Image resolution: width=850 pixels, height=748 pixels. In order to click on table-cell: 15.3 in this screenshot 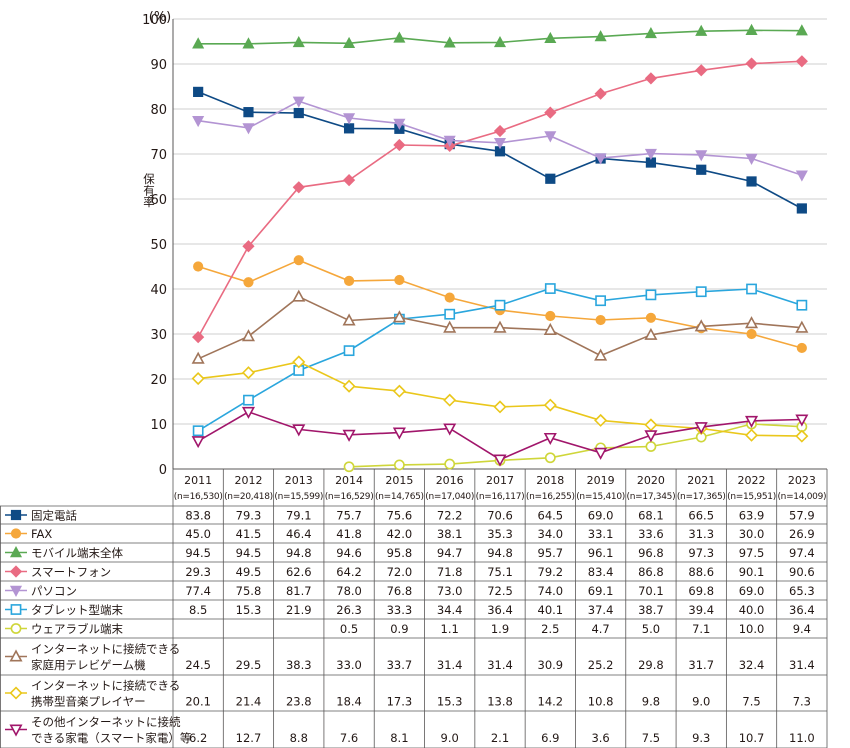, I will do `click(249, 610)`.